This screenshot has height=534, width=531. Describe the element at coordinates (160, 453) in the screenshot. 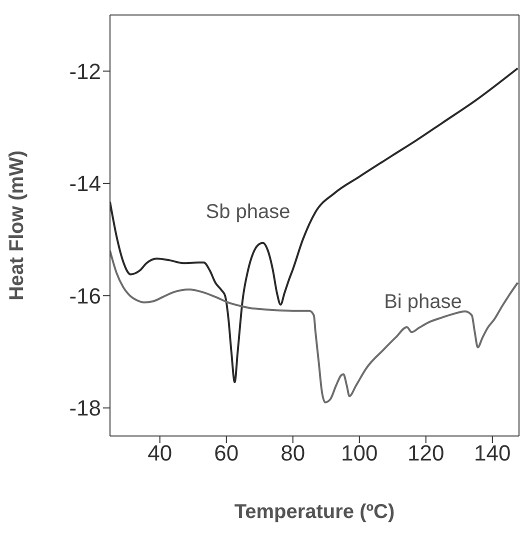

I see `x-tick-label: 40` at that location.